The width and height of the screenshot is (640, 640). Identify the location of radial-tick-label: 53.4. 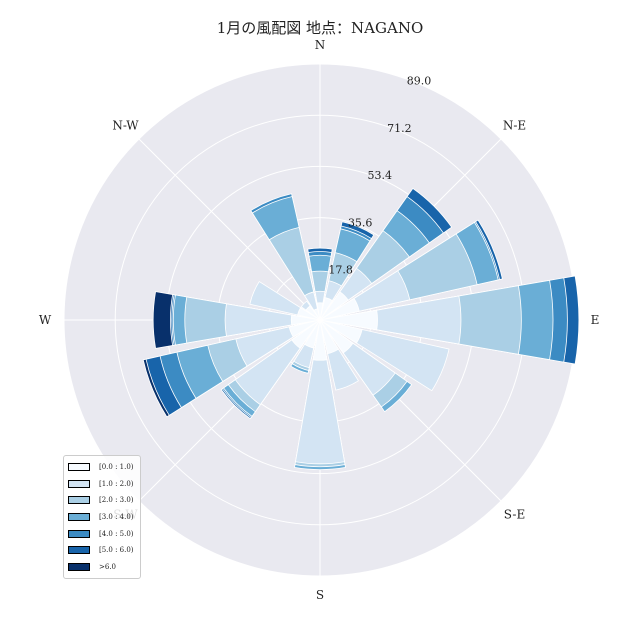
(380, 175).